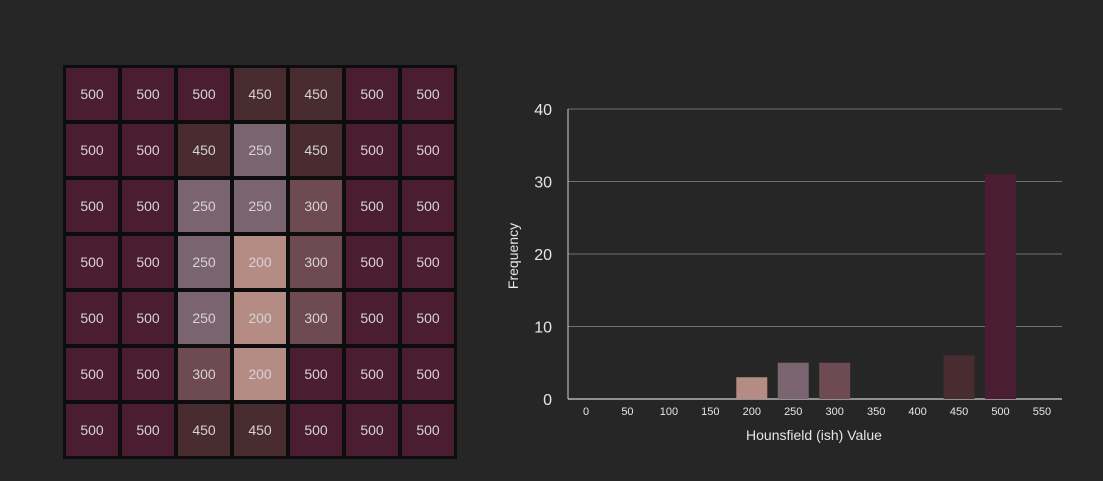 Image resolution: width=1103 pixels, height=481 pixels. Describe the element at coordinates (876, 286) in the screenshot. I see `bars` at that location.